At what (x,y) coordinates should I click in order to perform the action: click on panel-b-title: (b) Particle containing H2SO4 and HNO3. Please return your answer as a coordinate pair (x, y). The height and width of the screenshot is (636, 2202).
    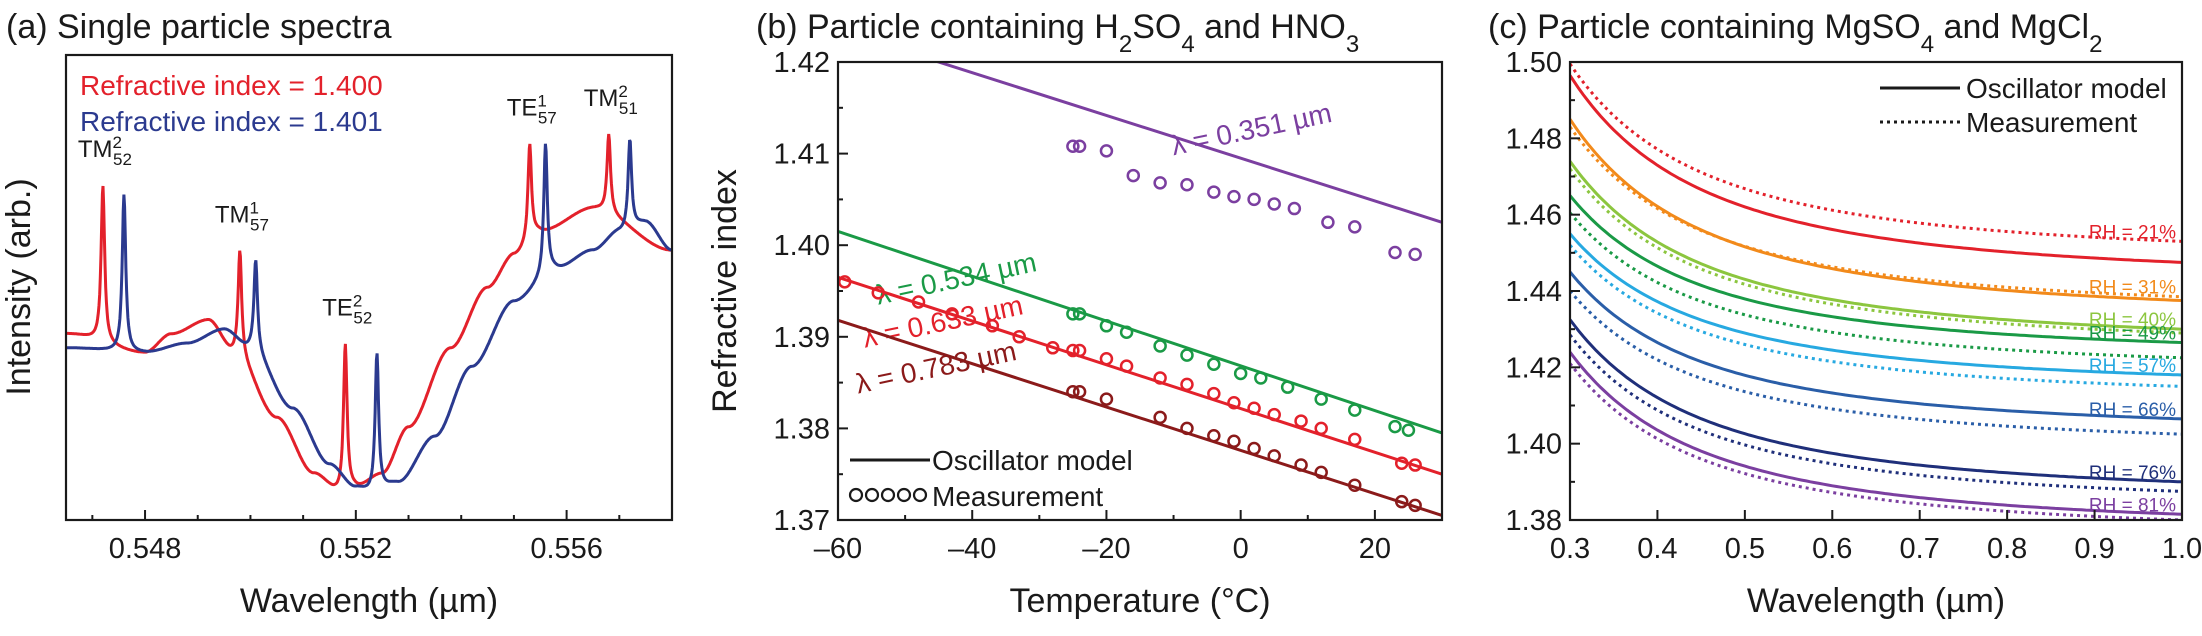
    Looking at the image, I should click on (1057, 33).